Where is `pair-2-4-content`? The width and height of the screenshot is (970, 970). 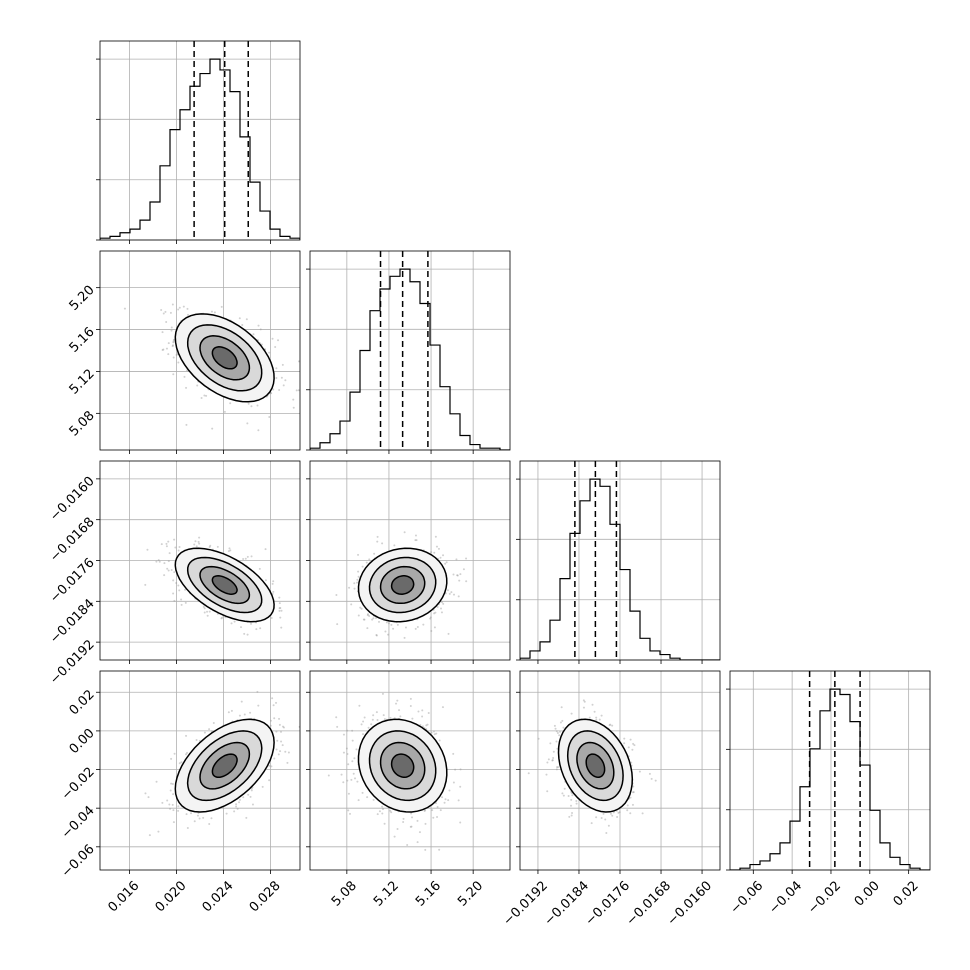
pair-2-4-content is located at coordinates (410, 770).